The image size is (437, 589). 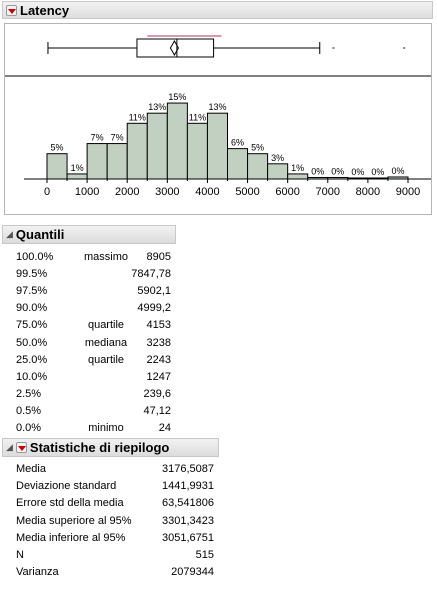 I want to click on bar-label: 6%, so click(x=237, y=143).